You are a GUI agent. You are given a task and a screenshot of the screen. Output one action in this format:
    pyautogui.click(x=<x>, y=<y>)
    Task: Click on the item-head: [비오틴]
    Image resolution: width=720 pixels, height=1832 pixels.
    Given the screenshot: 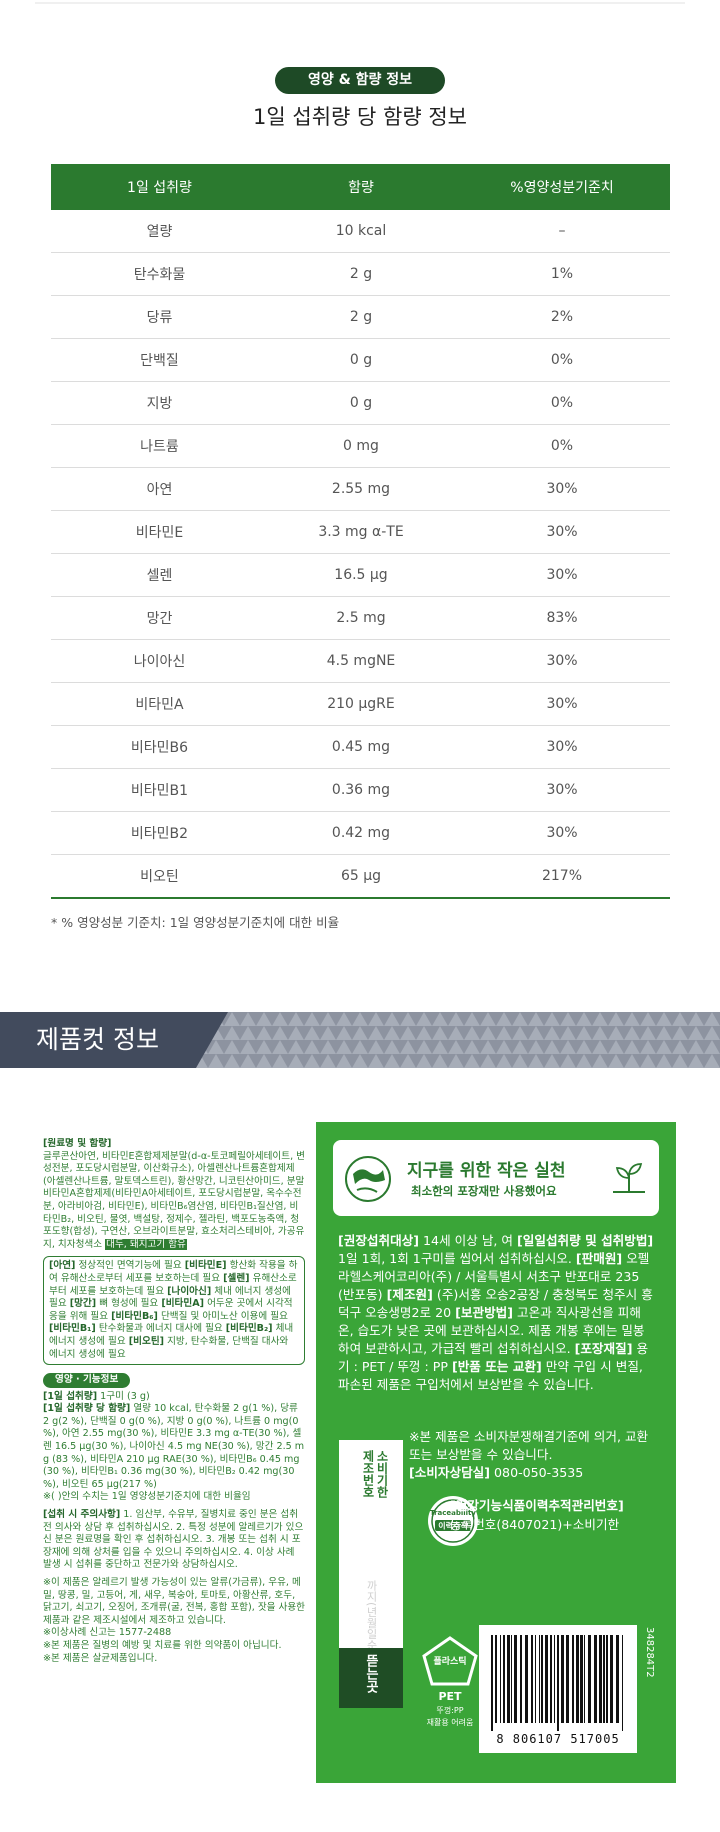 What is the action you would take?
    pyautogui.click(x=146, y=1341)
    